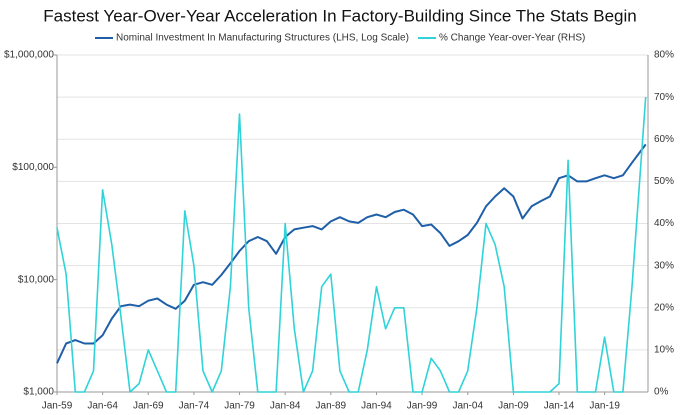 The width and height of the screenshot is (680, 415). Describe the element at coordinates (29, 55) in the screenshot. I see `y-tick-label: $1,000,000` at that location.